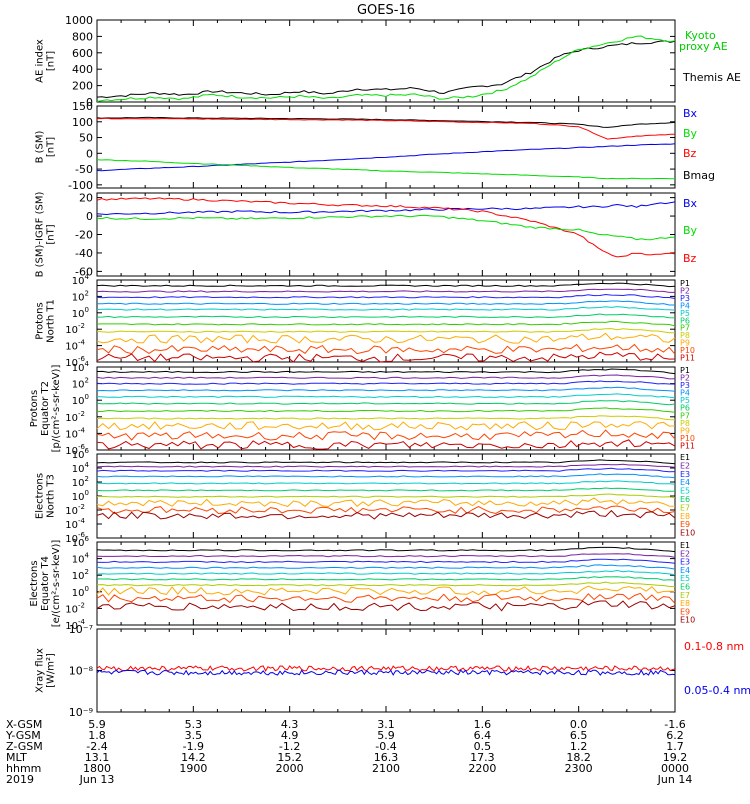 The image size is (750, 804). I want to click on xaxis-value: -1.9, so click(193, 746).